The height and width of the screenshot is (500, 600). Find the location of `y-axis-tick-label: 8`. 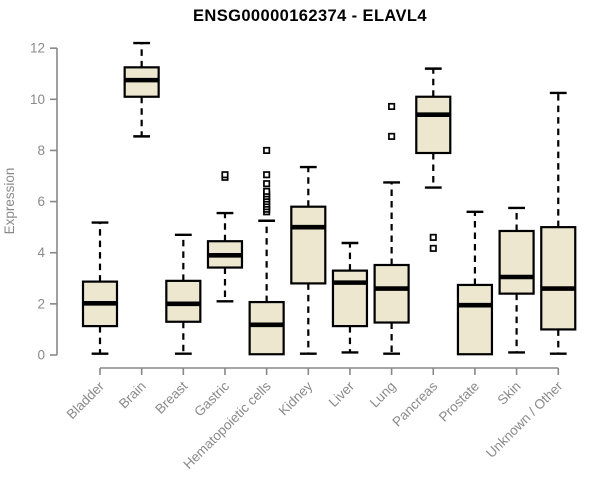

y-axis-tick-label: 8 is located at coordinates (41, 150).